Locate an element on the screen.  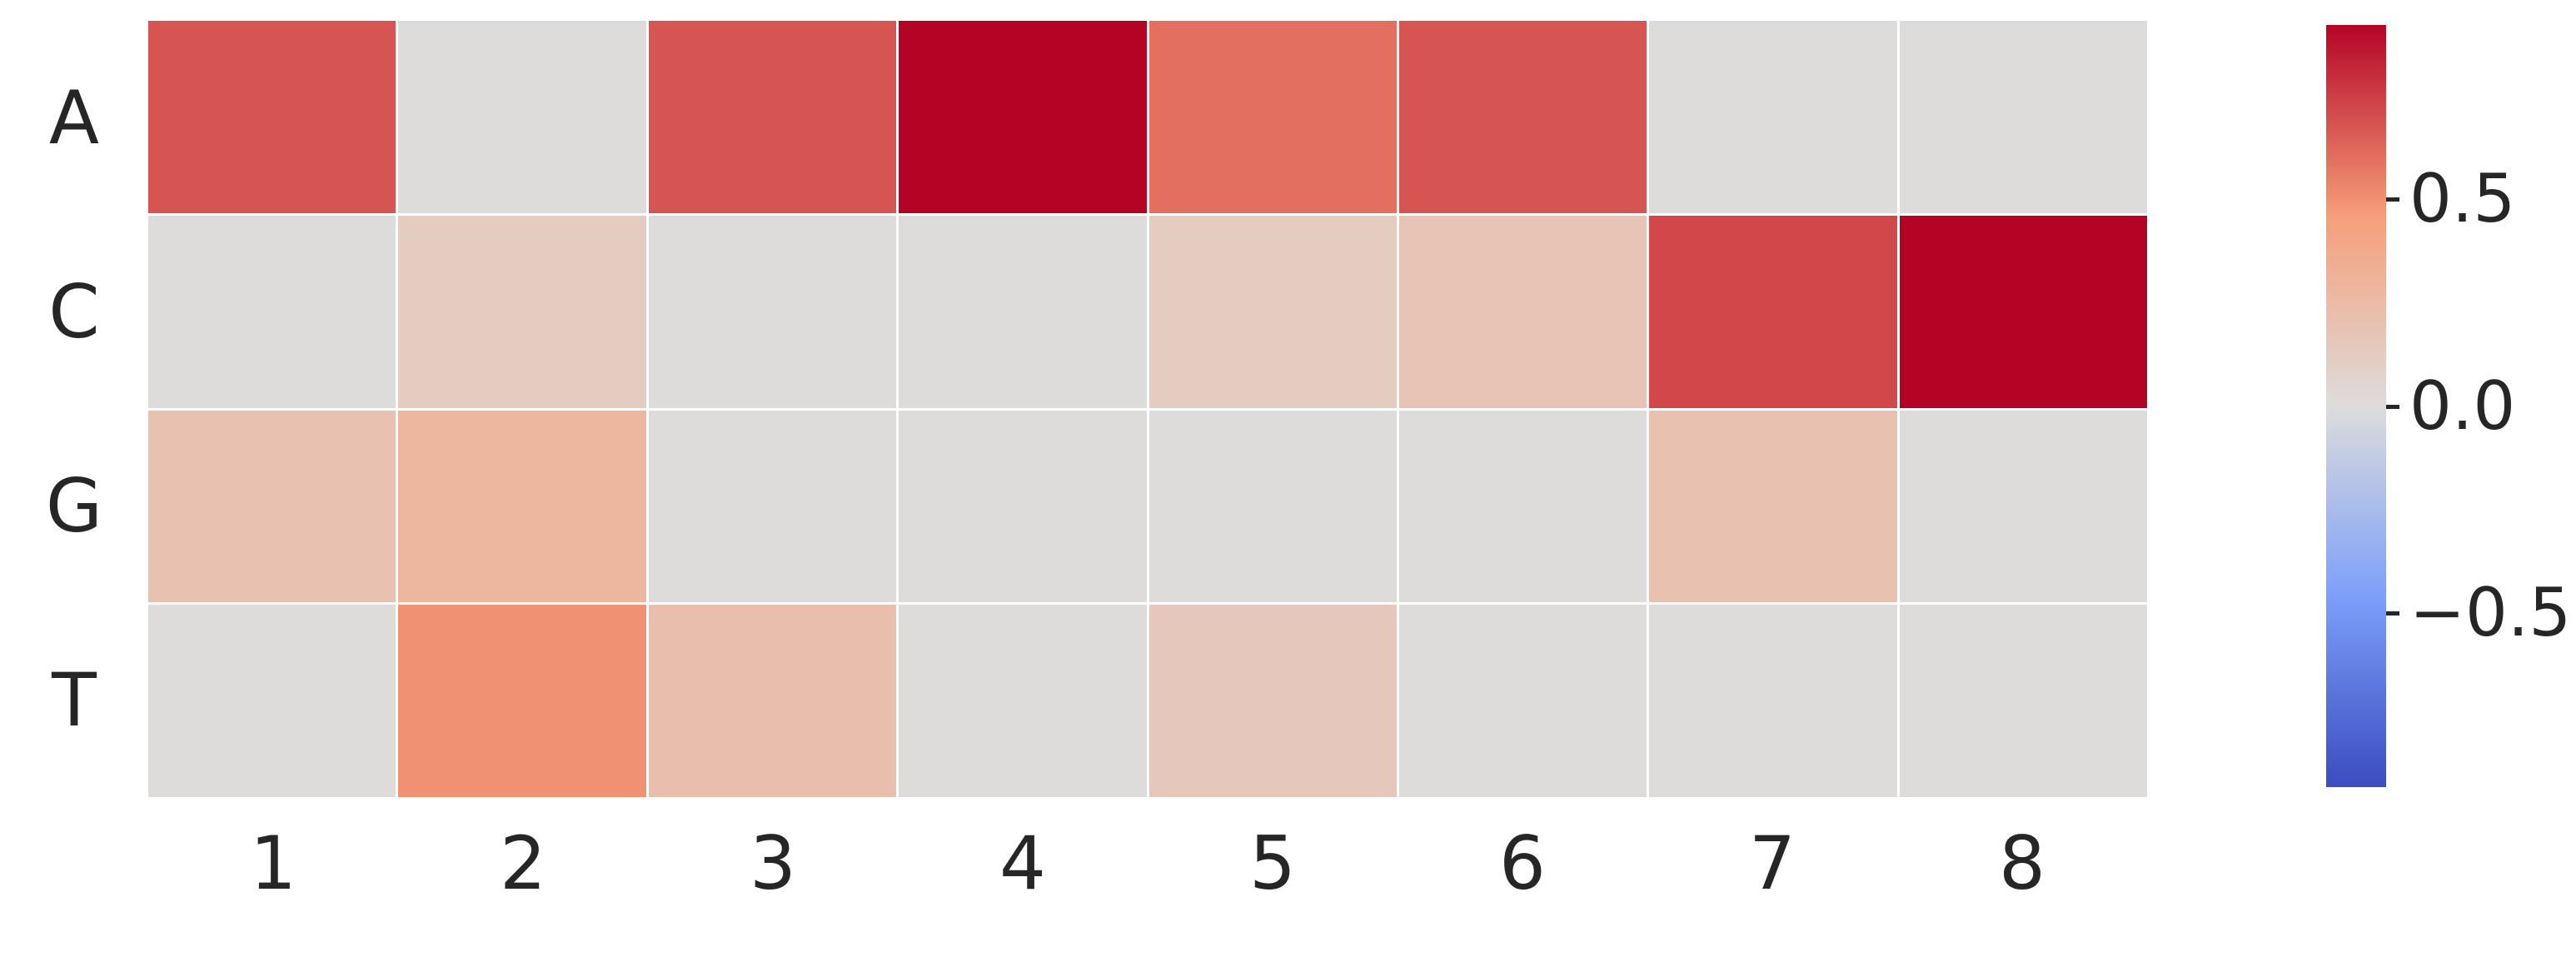
row-label: C is located at coordinates (74, 311).